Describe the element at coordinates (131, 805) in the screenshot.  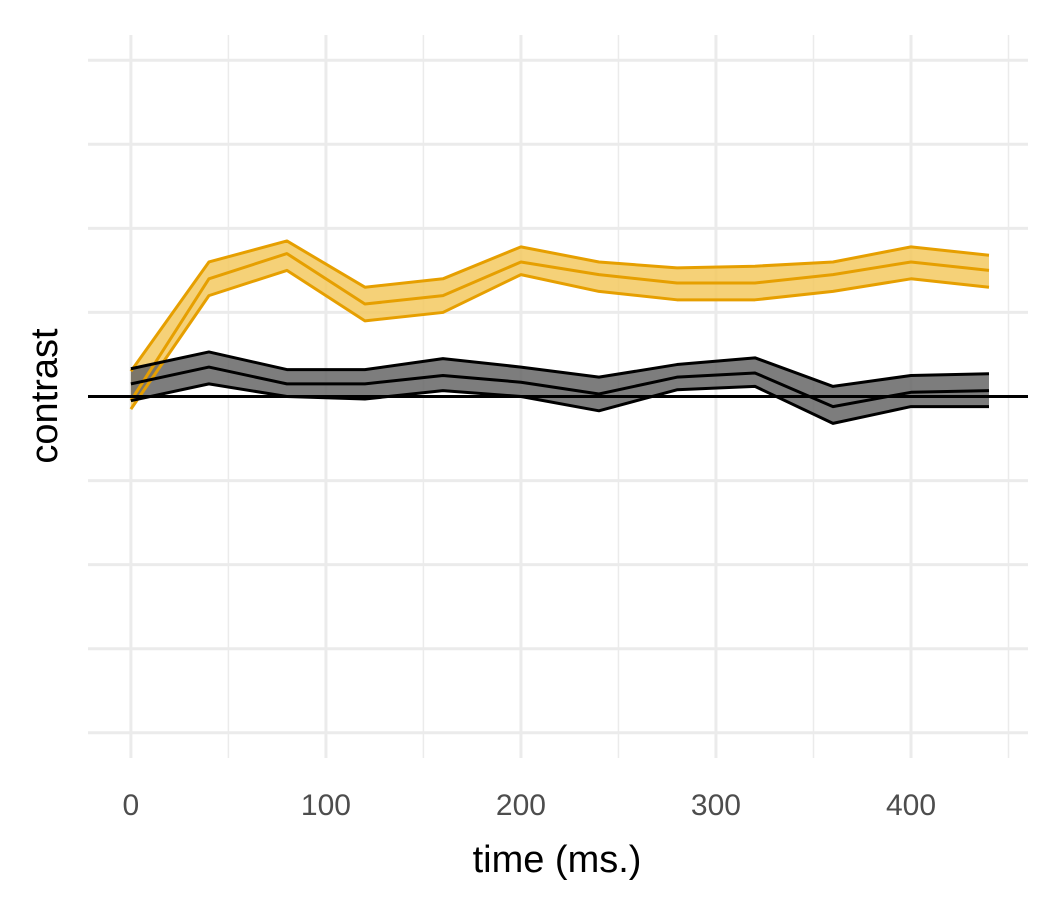
I see `x-tick-label: 0` at that location.